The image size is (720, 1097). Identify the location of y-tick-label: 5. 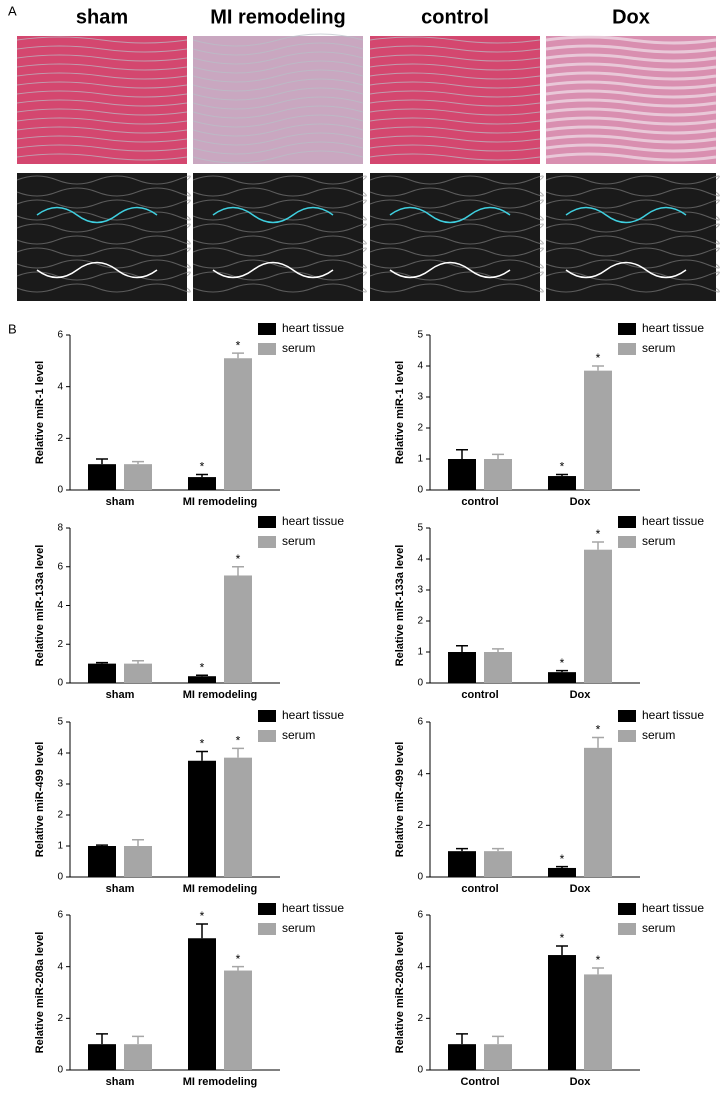
(420, 528).